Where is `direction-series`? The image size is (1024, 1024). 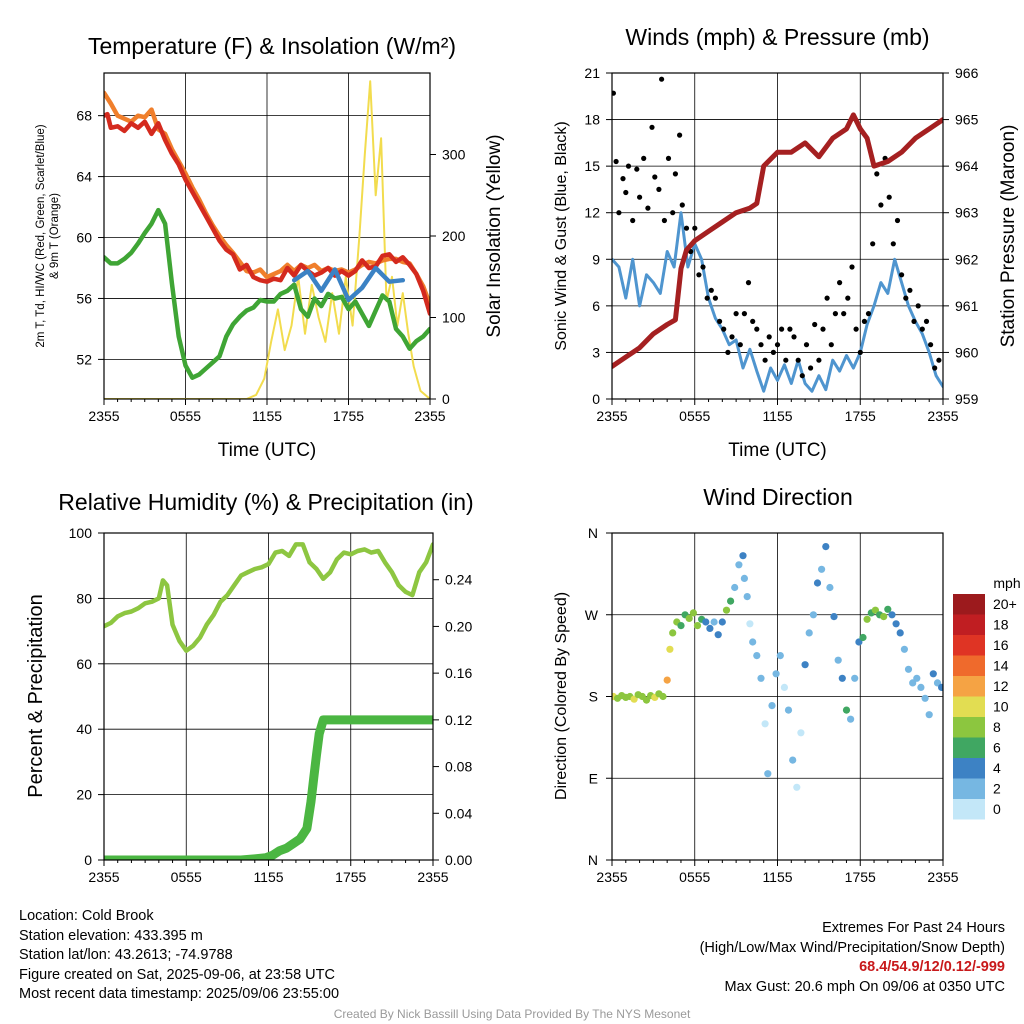 direction-series is located at coordinates (777, 667).